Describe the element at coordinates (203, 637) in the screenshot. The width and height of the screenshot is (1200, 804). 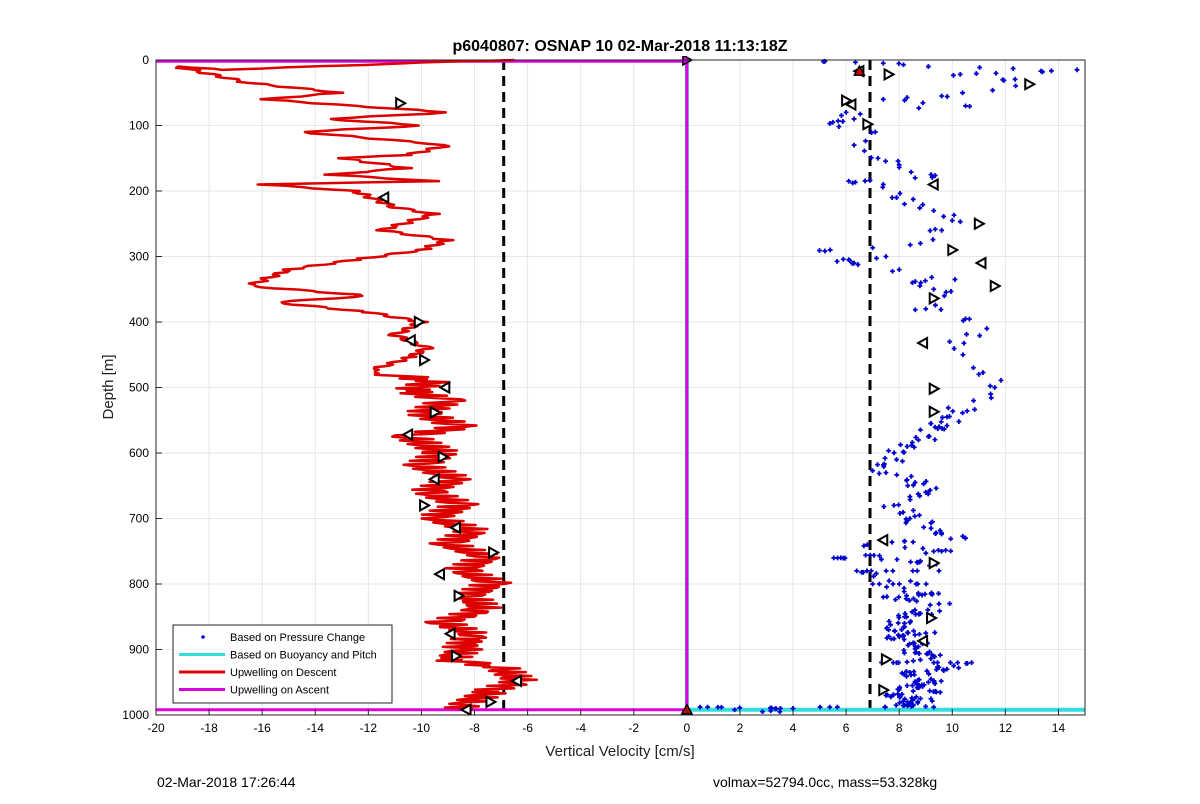
I see `legend-swatch-dot` at that location.